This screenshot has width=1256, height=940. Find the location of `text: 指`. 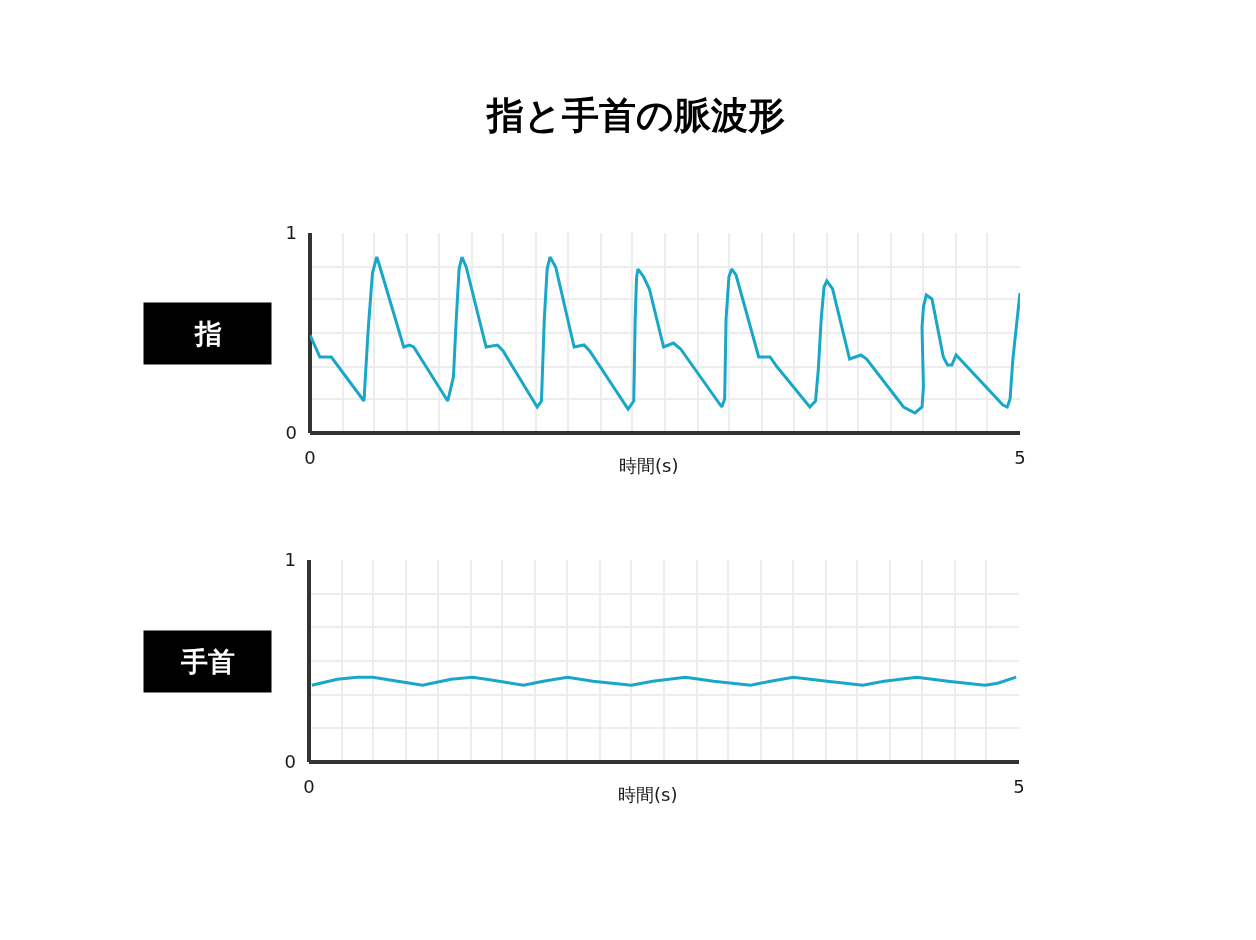

text: 指 is located at coordinates (207, 333).